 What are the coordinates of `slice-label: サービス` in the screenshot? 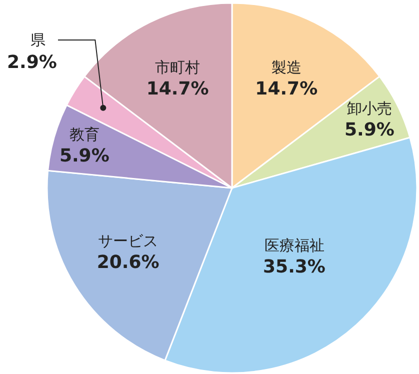 It's located at (128, 241).